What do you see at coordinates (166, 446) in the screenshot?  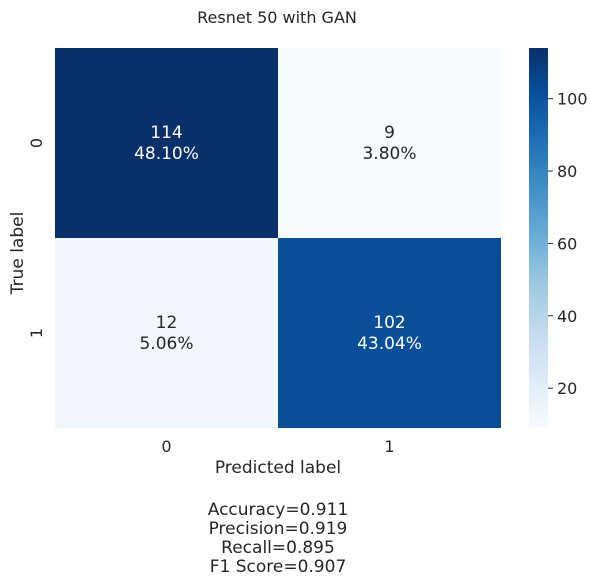 I see `x-tick-label: 0` at bounding box center [166, 446].